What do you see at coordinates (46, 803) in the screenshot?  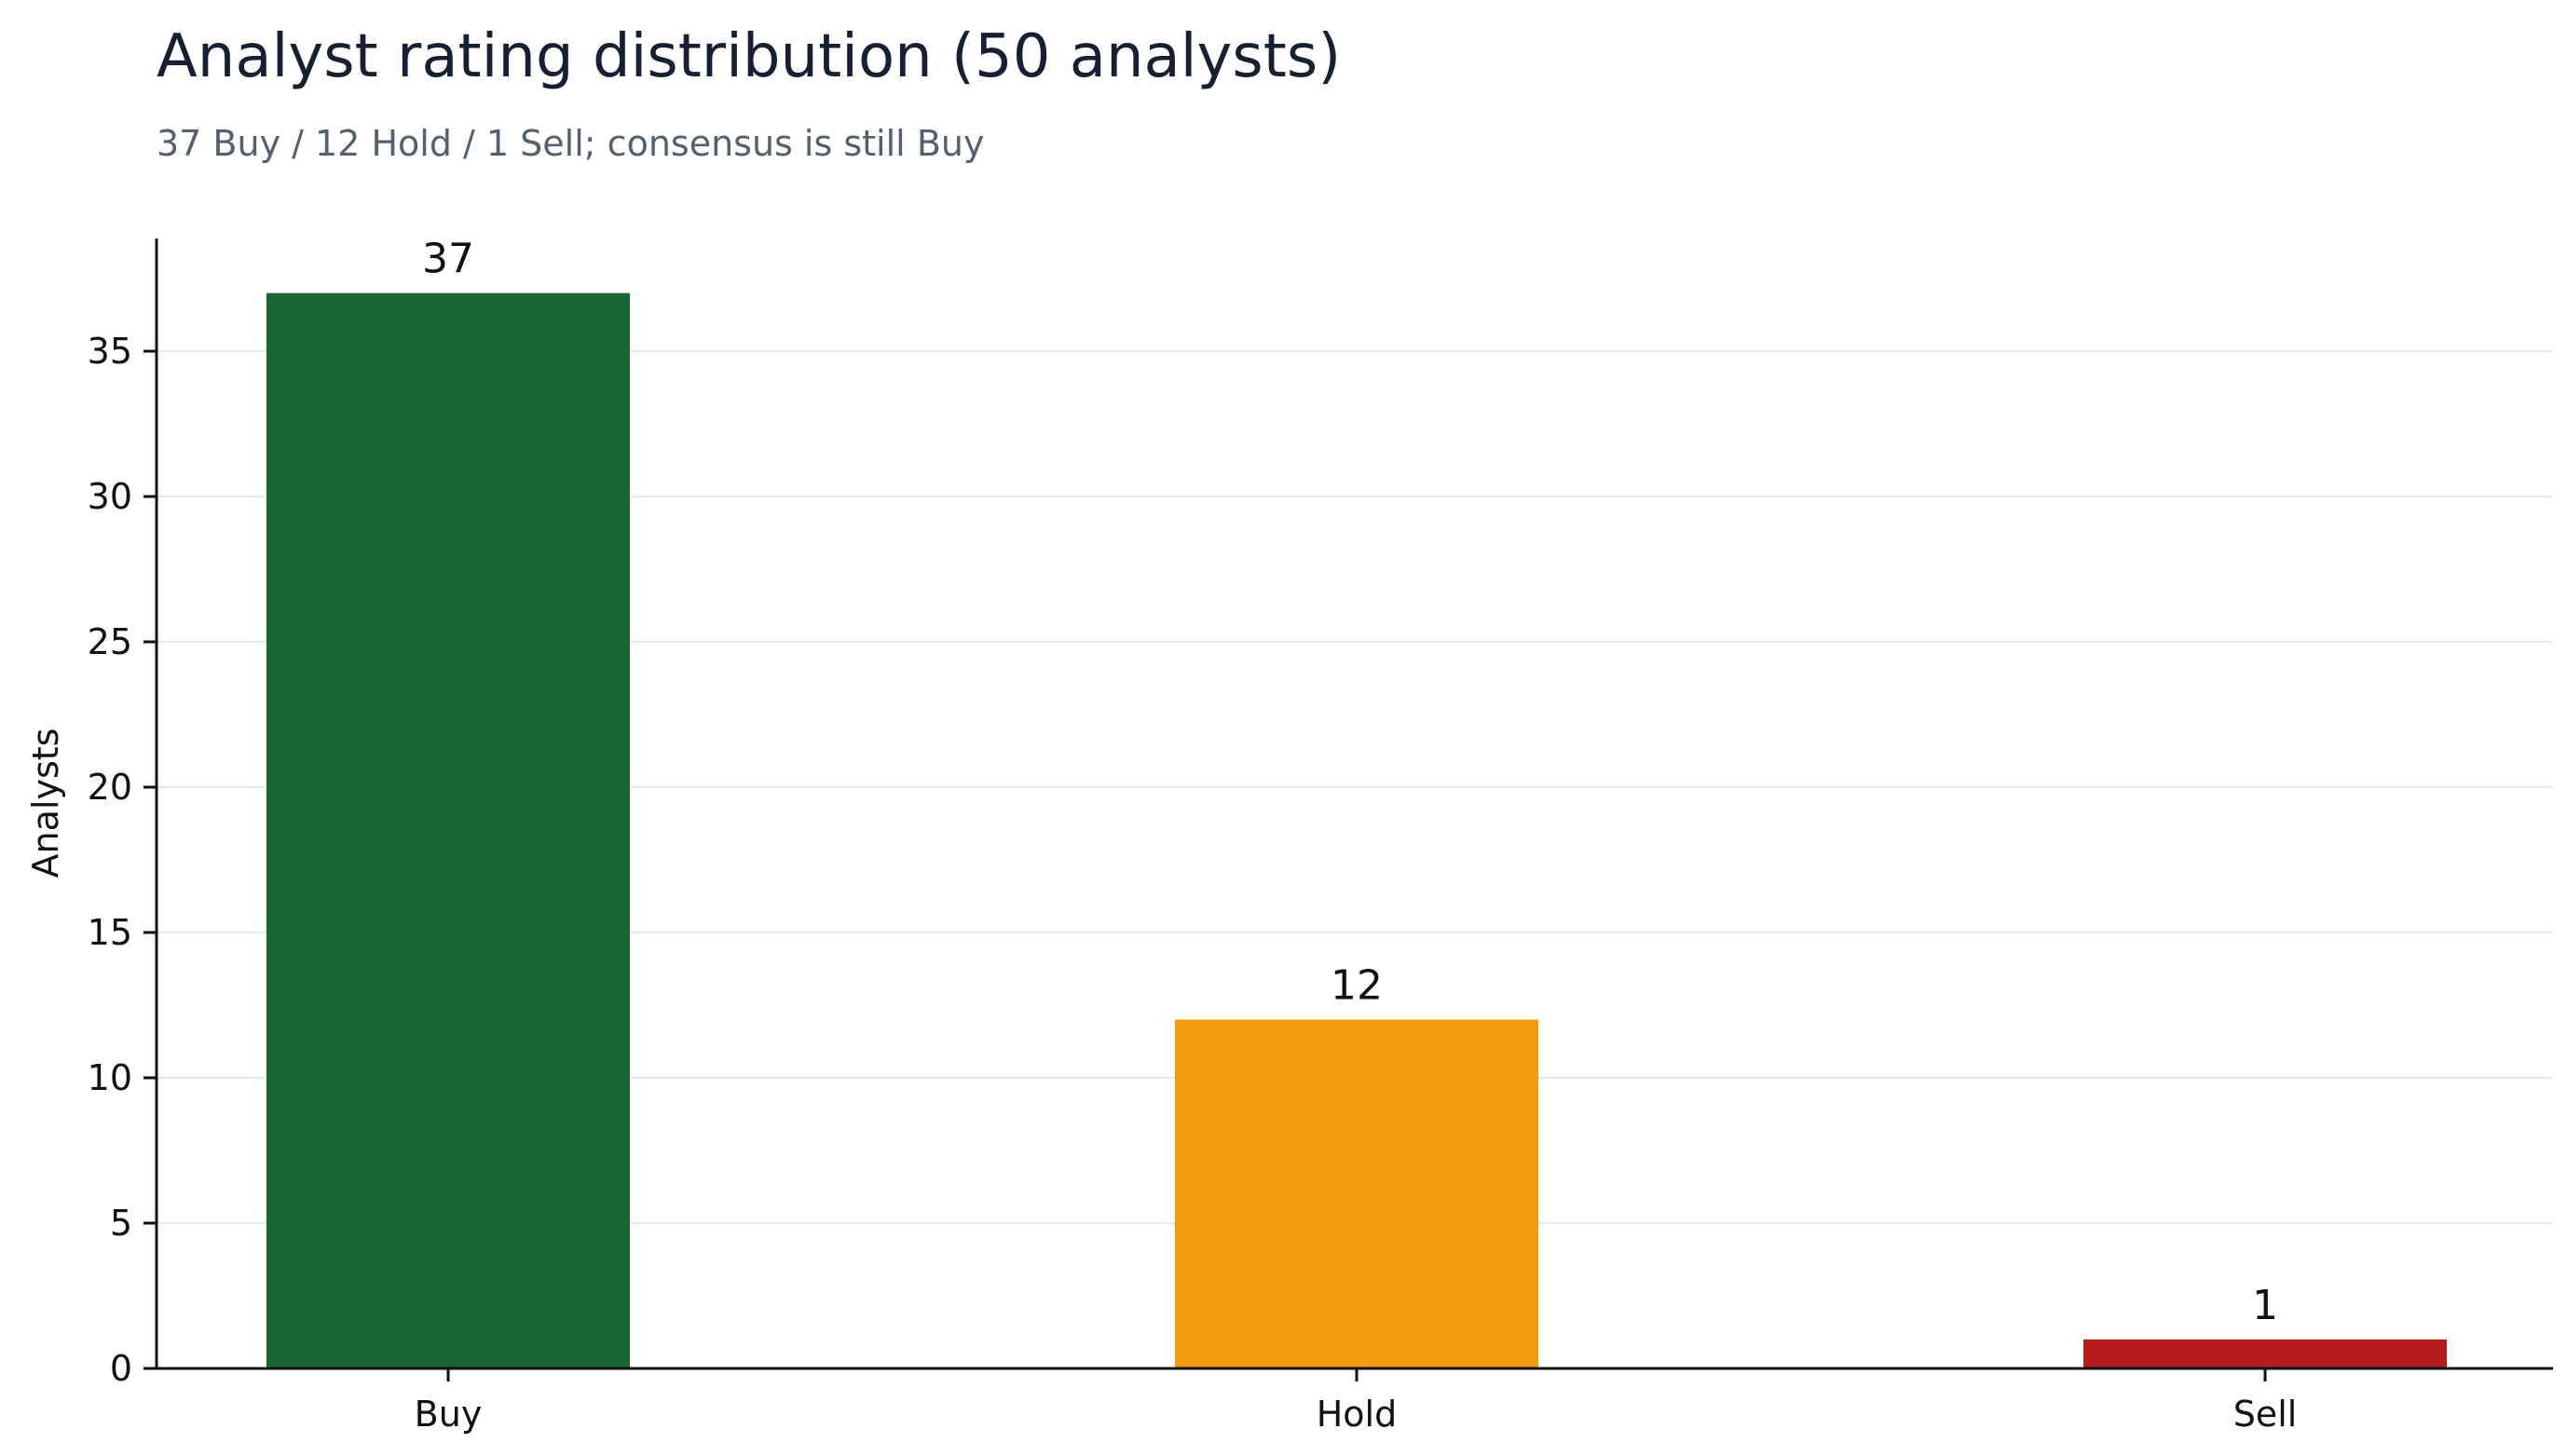 I see `y-axis-title: Analysts` at bounding box center [46, 803].